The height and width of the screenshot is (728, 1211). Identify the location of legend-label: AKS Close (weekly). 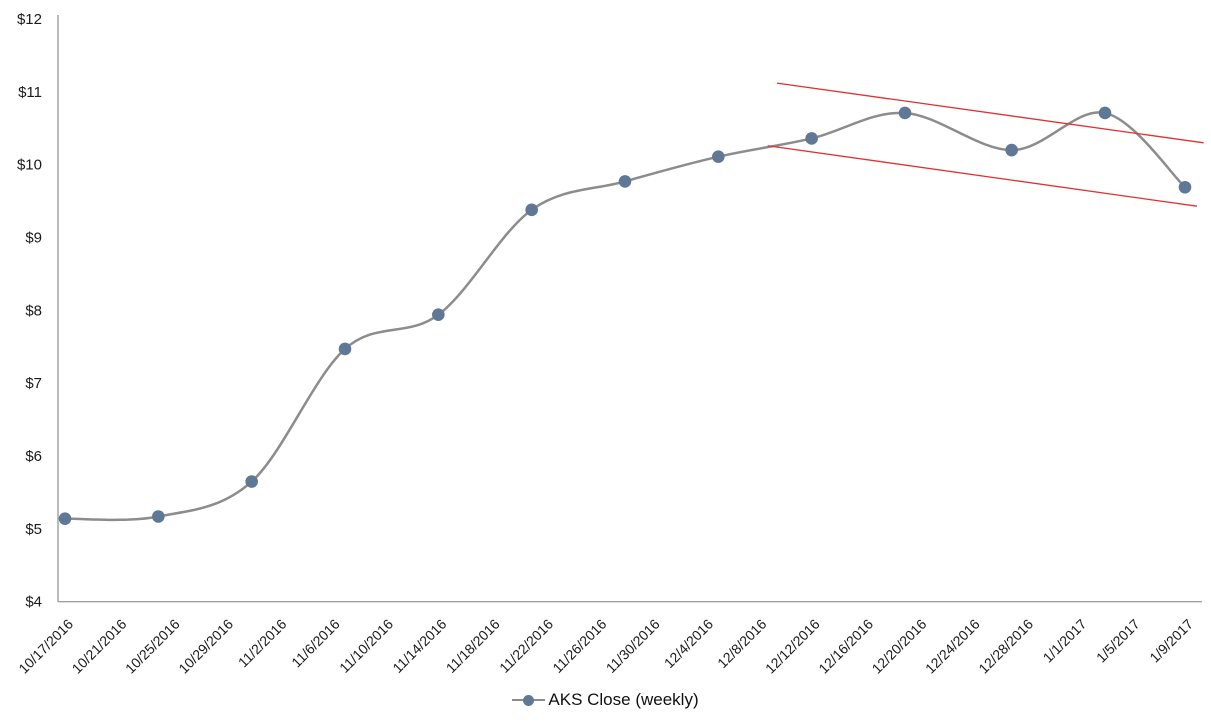
(623, 699).